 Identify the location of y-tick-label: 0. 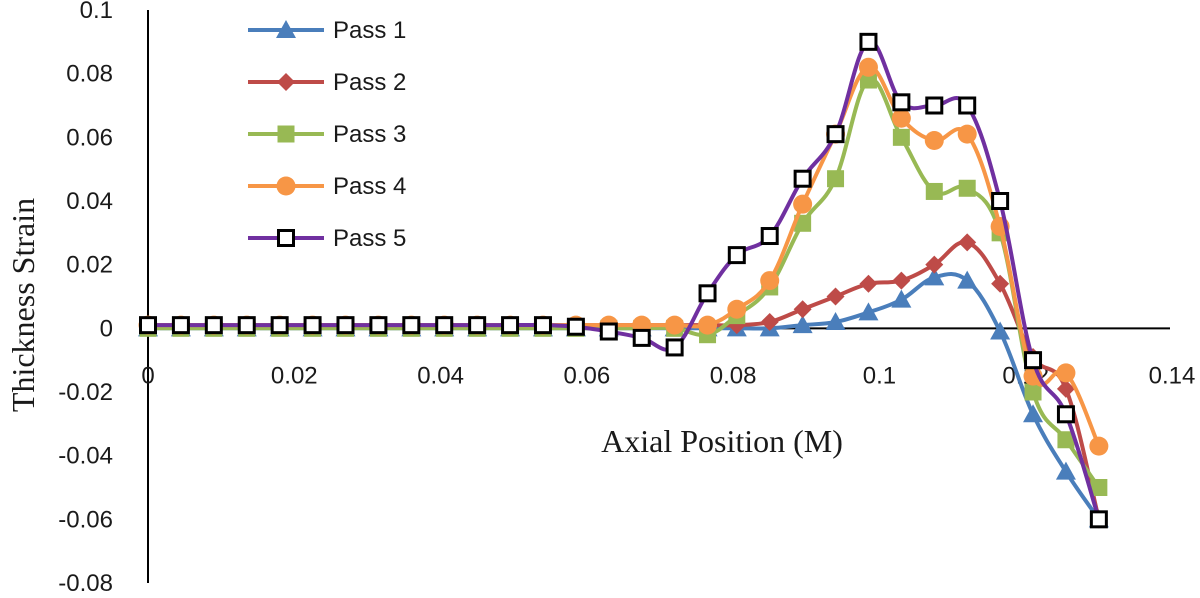
(106, 328).